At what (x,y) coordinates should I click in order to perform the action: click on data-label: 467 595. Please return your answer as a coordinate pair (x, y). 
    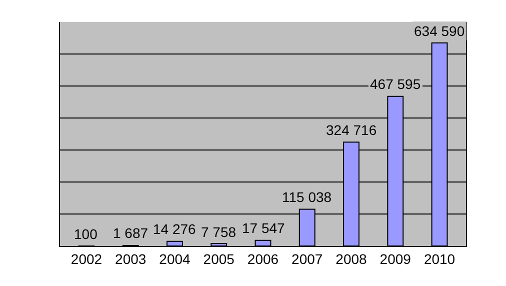
    Looking at the image, I should click on (395, 84).